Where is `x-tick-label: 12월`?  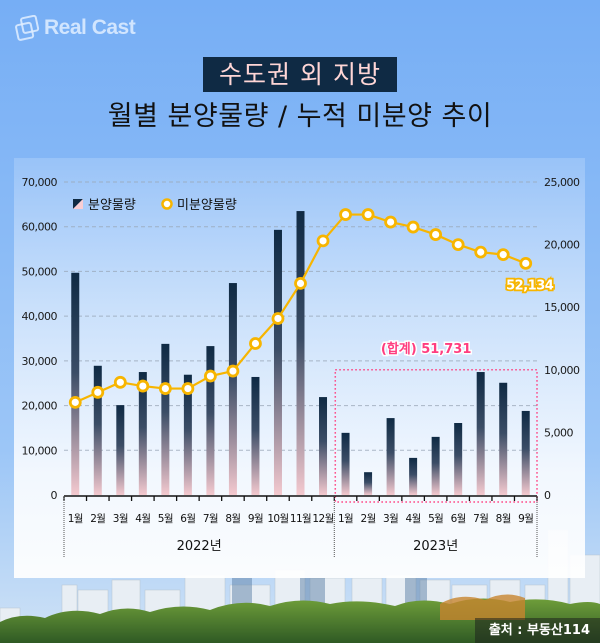 x-tick-label: 12월 is located at coordinates (322, 519).